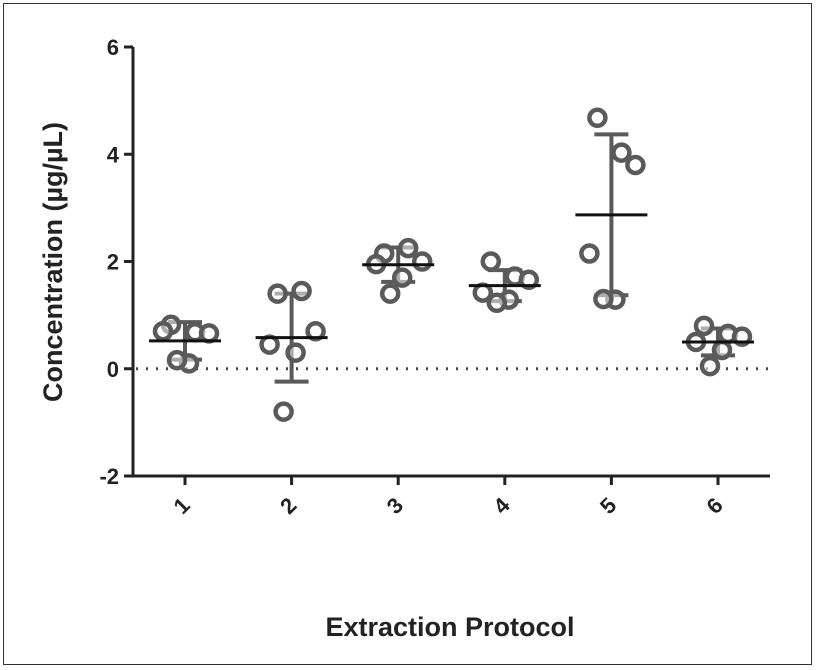 This screenshot has height=670, width=817. What do you see at coordinates (715, 506) in the screenshot?
I see `x-tick-label: 6` at bounding box center [715, 506].